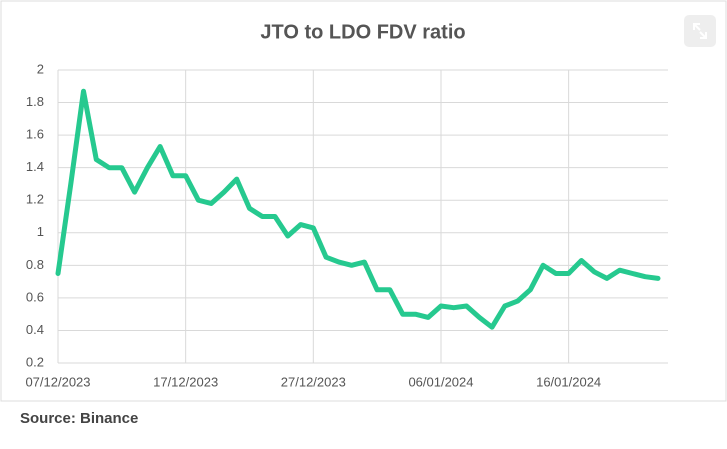  What do you see at coordinates (313, 381) in the screenshot?
I see `x-tick-label: 27/12/2023` at bounding box center [313, 381].